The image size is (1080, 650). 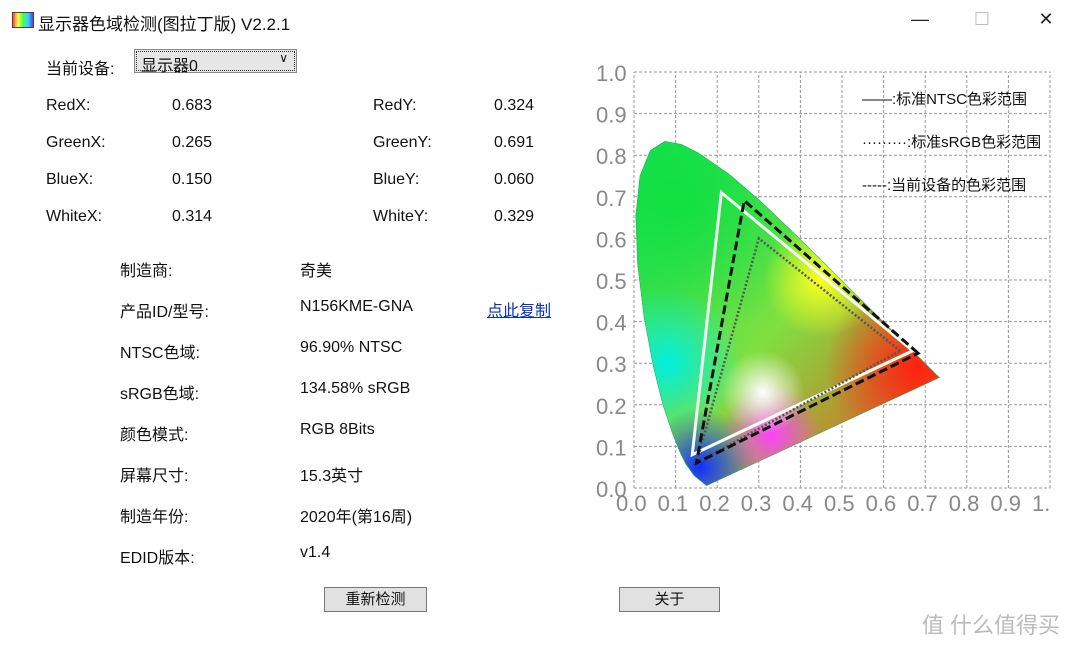 What do you see at coordinates (611, 198) in the screenshot?
I see `y-tick-label: 0.7` at bounding box center [611, 198].